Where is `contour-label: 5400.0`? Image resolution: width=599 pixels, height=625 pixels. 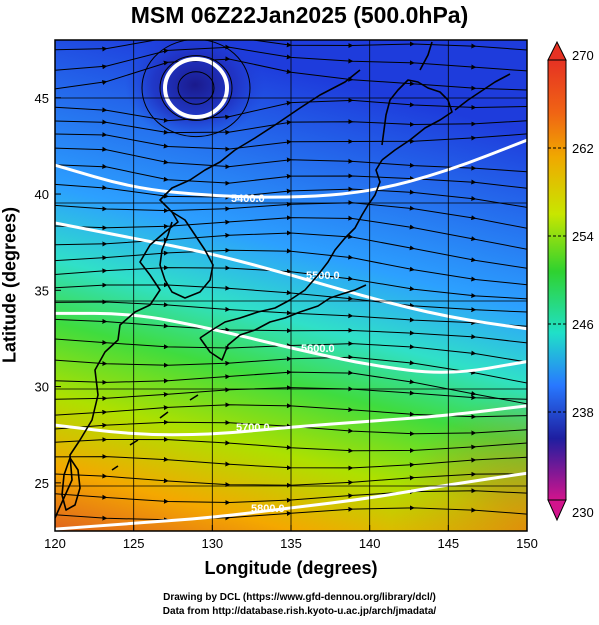
contour-label: 5400.0 is located at coordinates (248, 199).